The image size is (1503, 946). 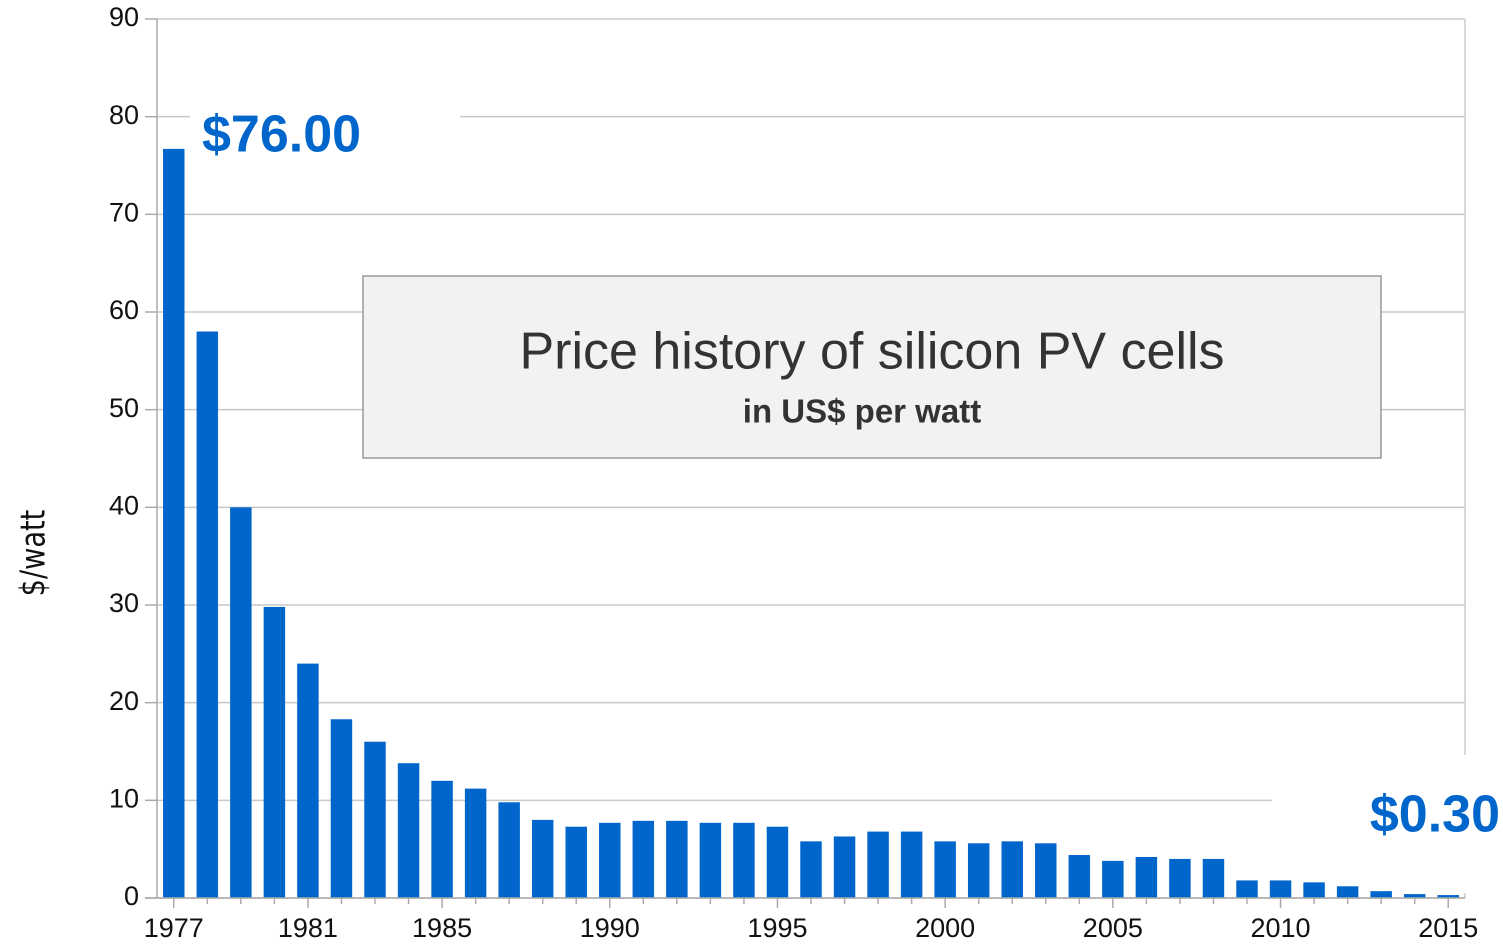 I want to click on x-tick-label: 2000, so click(x=945, y=928).